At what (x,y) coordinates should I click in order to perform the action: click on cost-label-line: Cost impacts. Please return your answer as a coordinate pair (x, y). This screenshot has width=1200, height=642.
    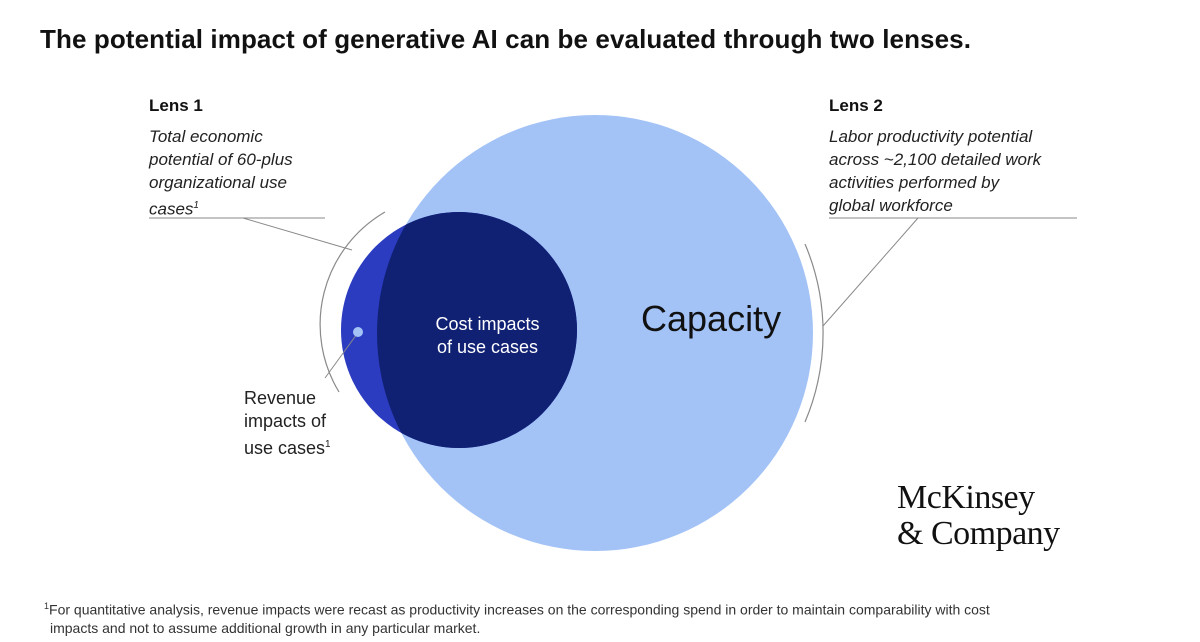
    Looking at the image, I should click on (487, 324).